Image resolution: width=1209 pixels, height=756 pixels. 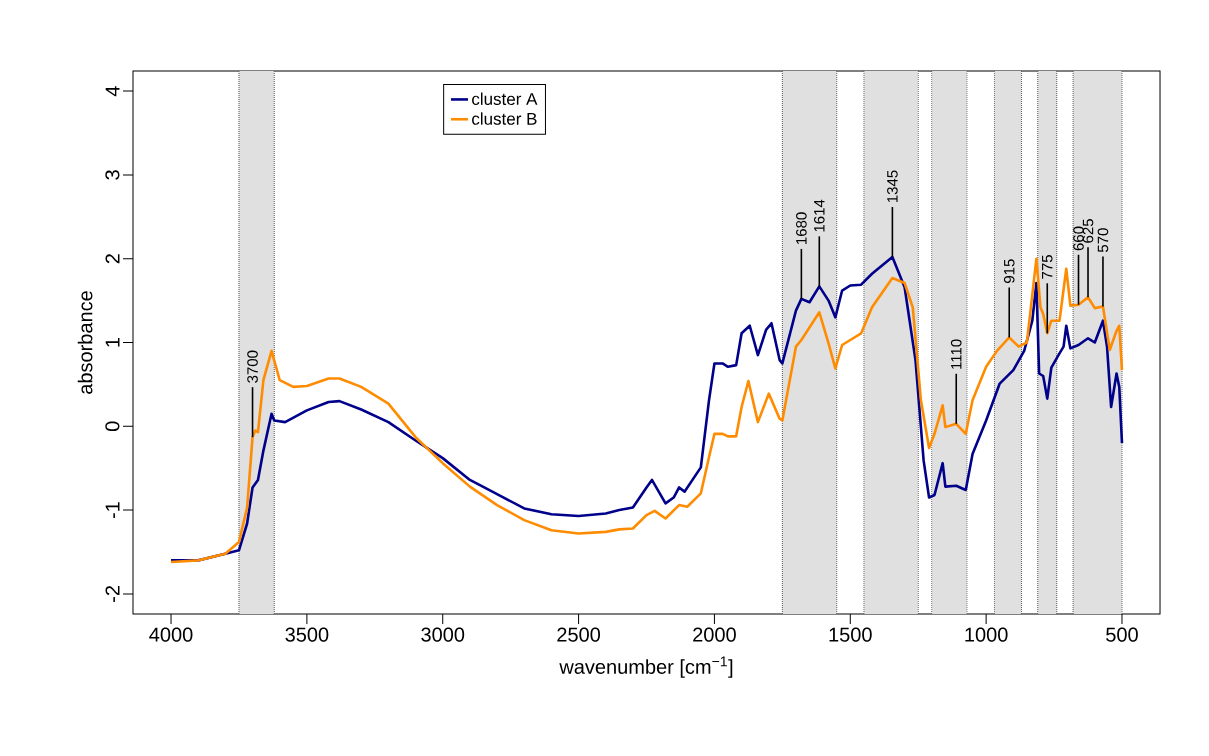 What do you see at coordinates (112, 510) in the screenshot?
I see `y-tick-label: -1` at bounding box center [112, 510].